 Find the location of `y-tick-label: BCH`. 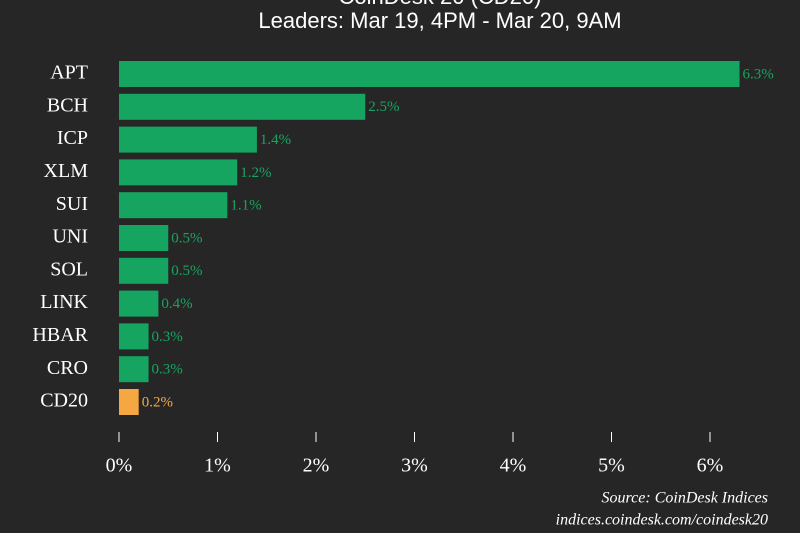

y-tick-label: BCH is located at coordinates (67, 105).